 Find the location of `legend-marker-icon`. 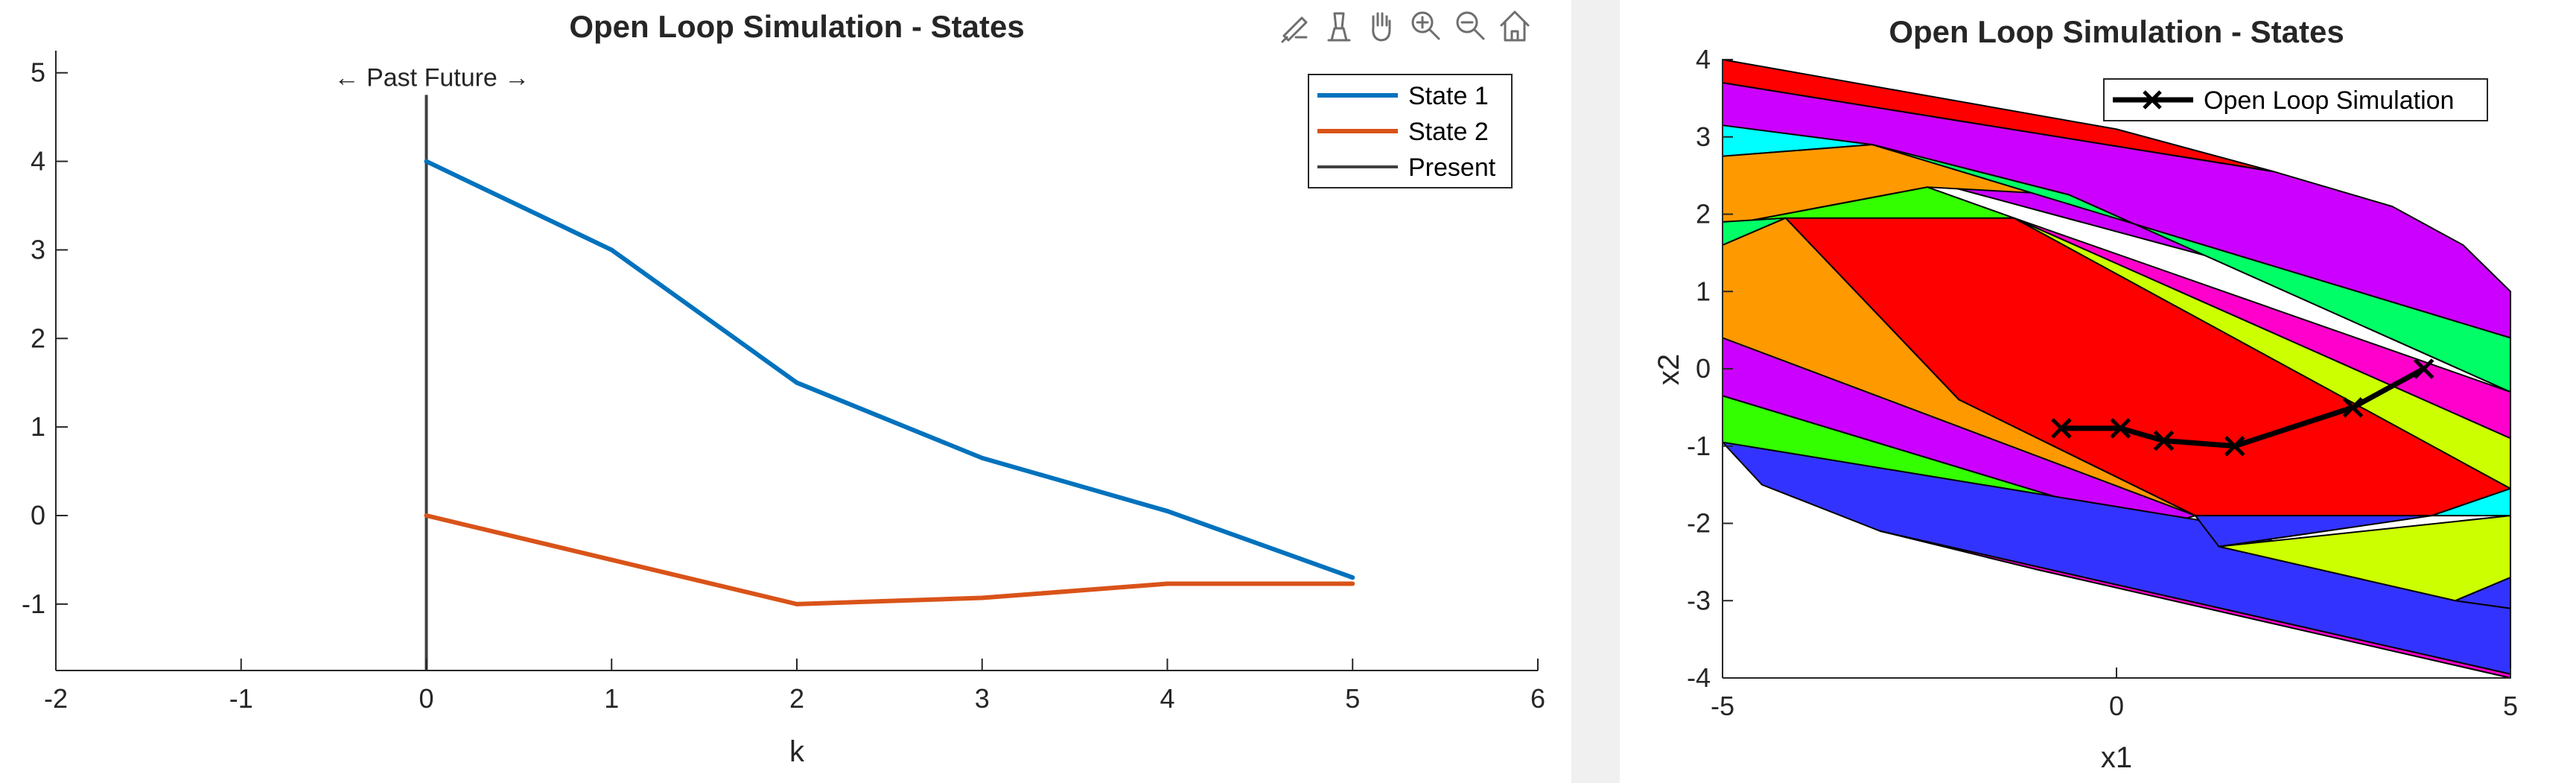

legend-marker-icon is located at coordinates (2152, 100).